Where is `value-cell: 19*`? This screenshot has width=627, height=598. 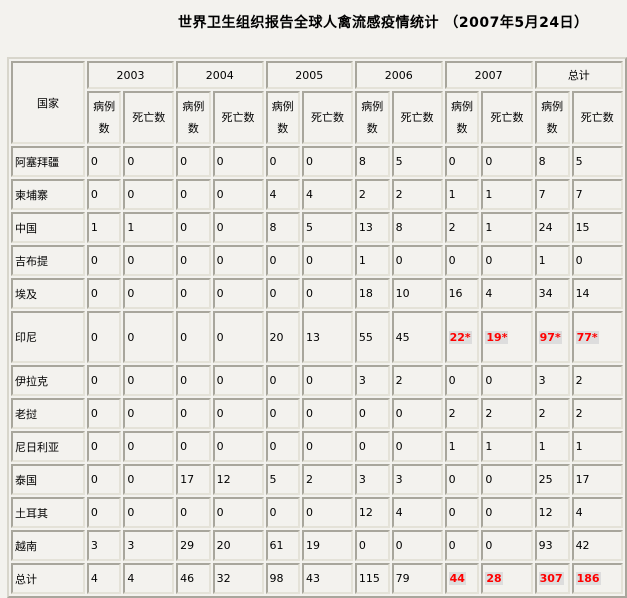 value-cell: 19* is located at coordinates (507, 337).